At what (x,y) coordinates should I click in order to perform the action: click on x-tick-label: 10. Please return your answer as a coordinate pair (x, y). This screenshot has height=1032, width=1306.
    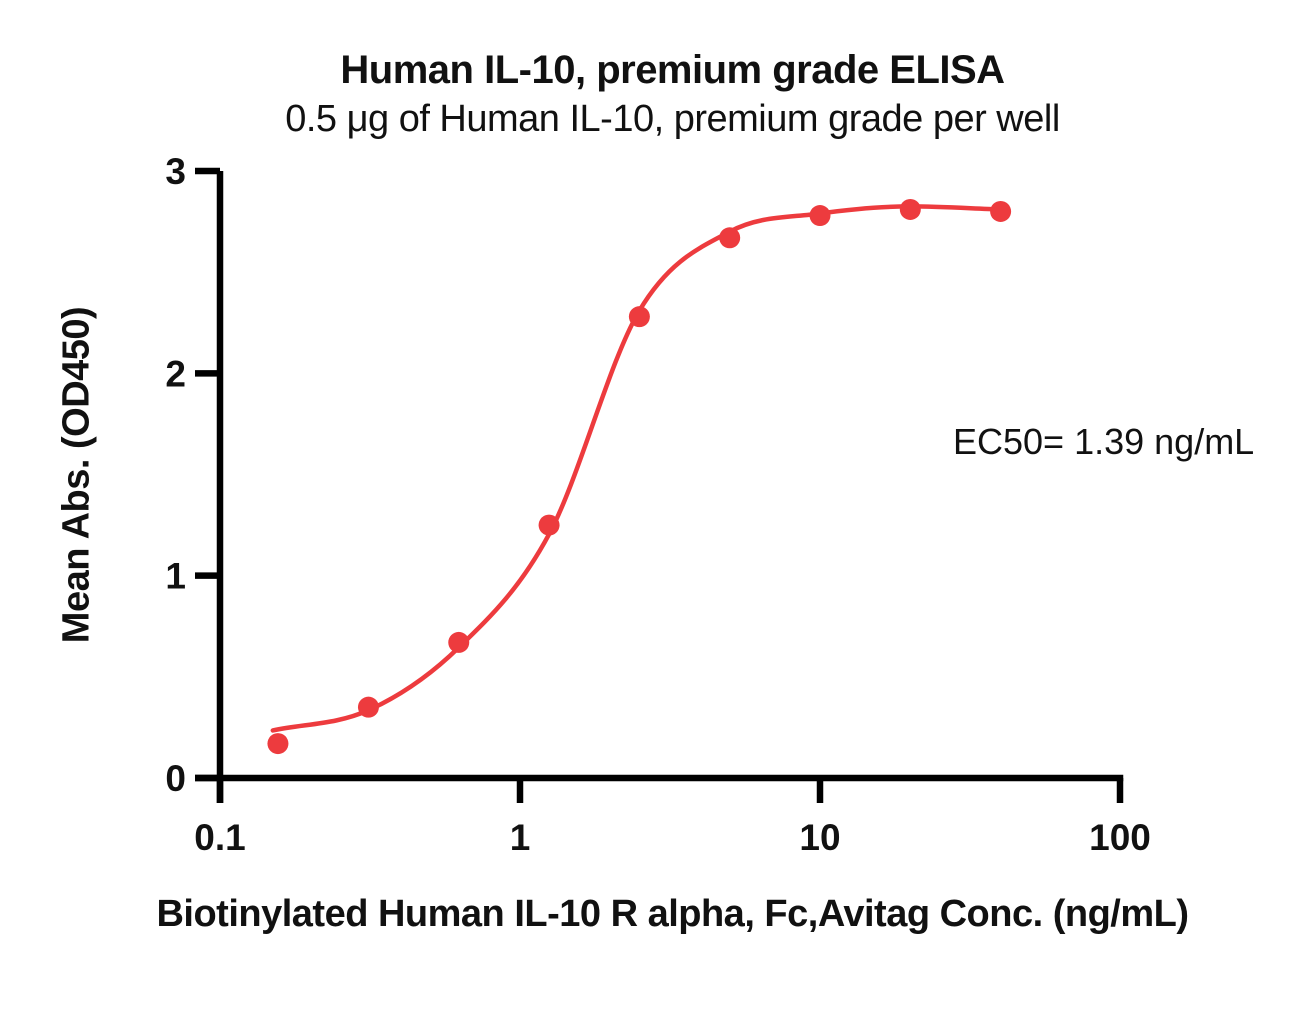
    Looking at the image, I should click on (819, 837).